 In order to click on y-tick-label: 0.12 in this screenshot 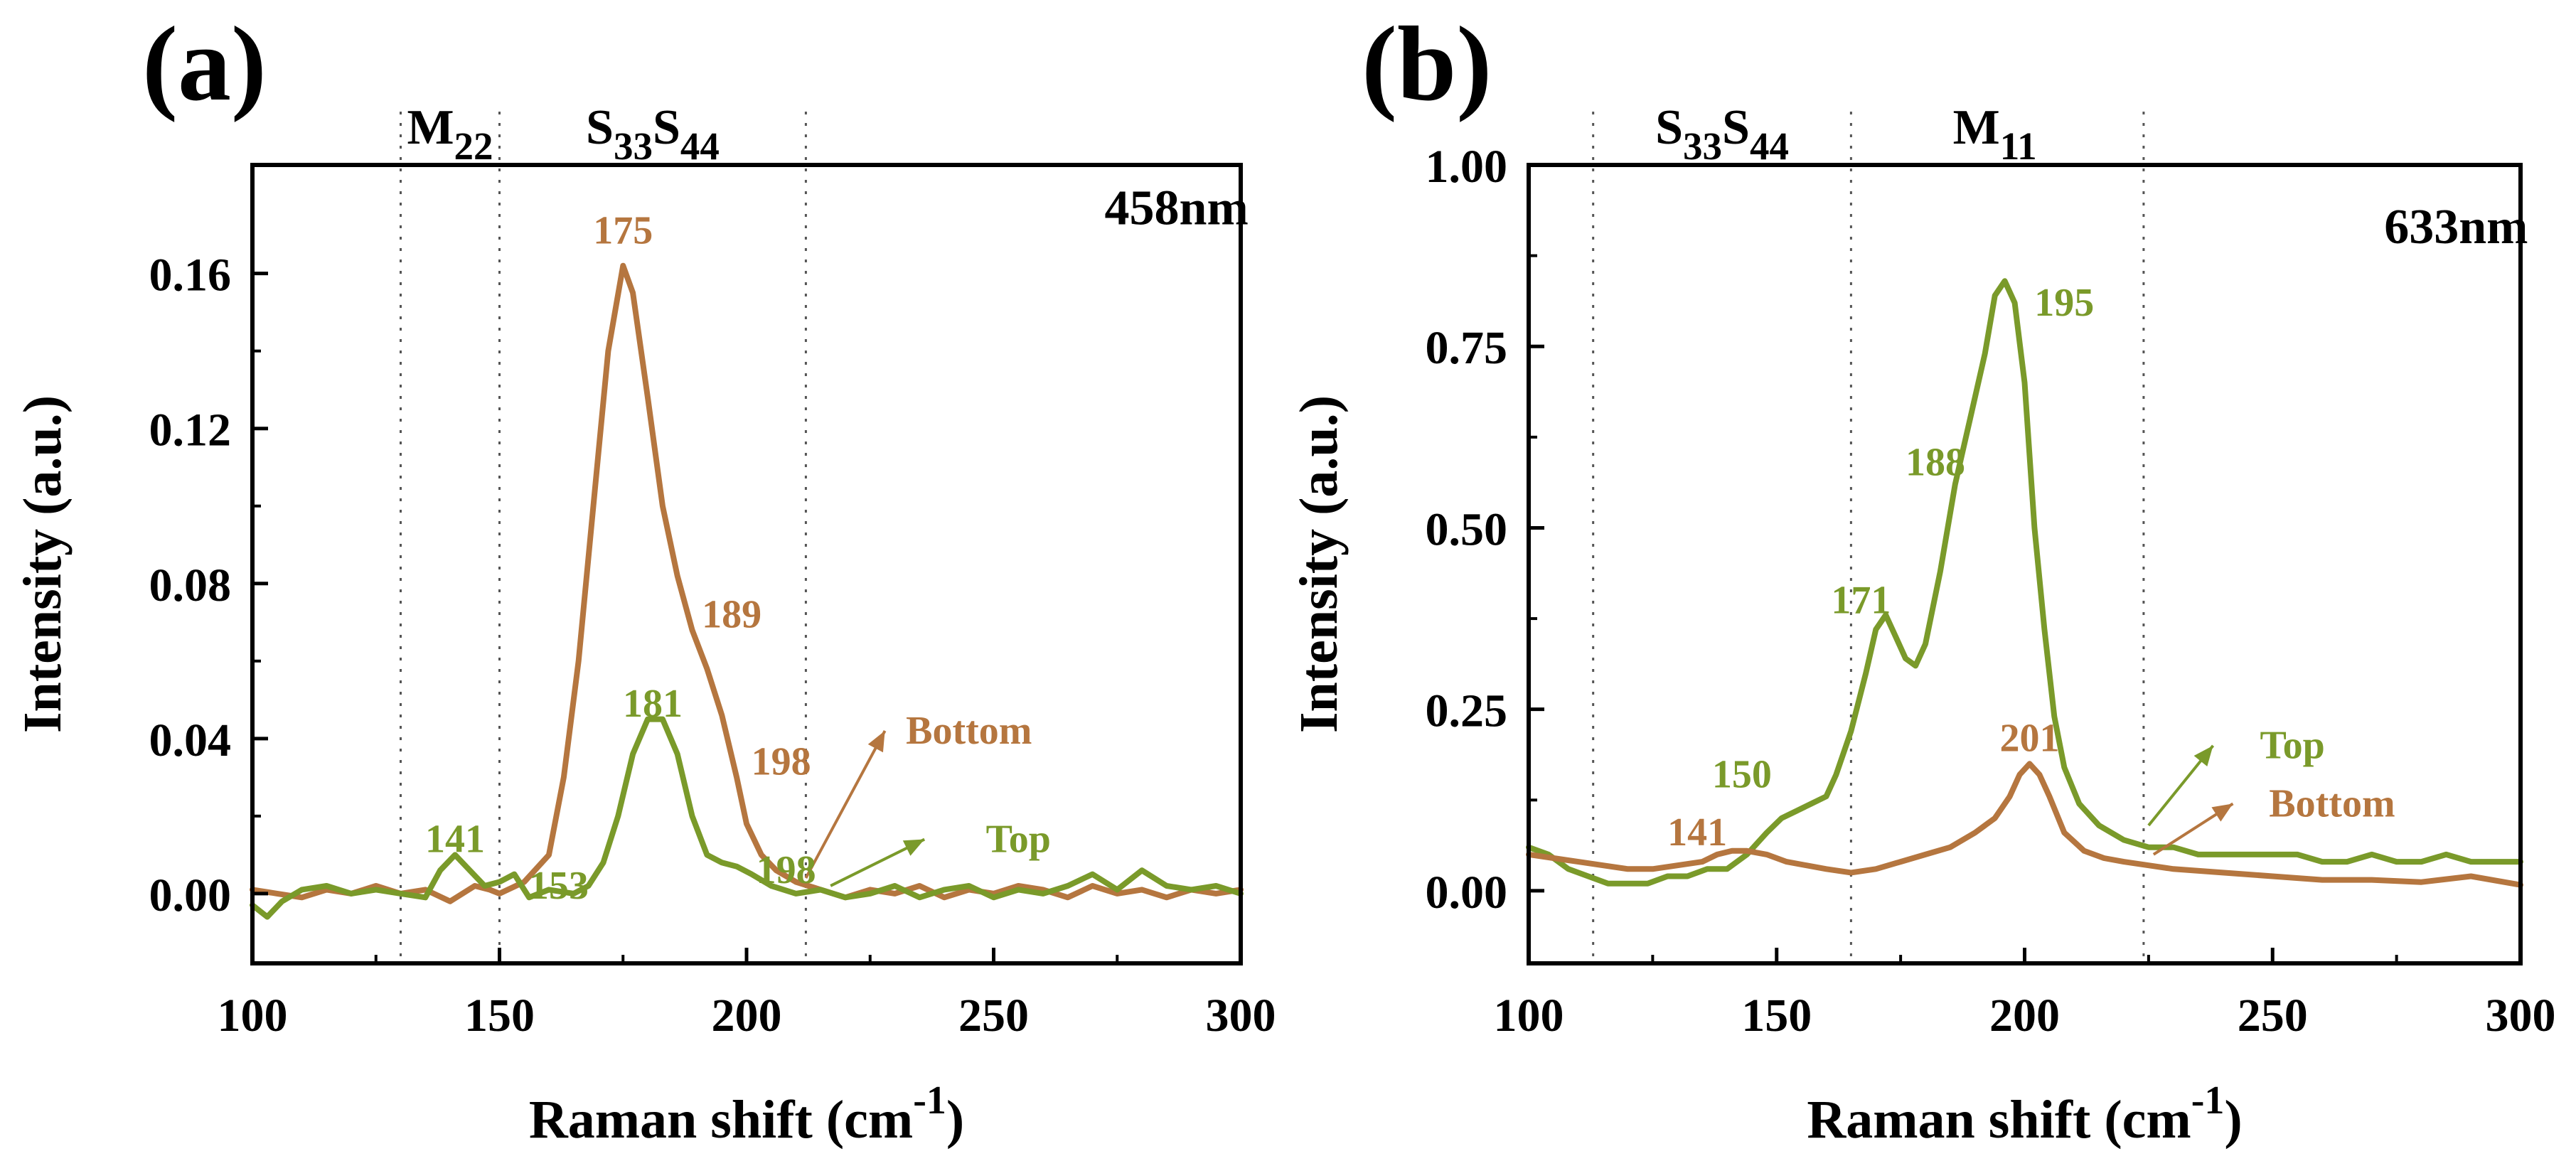, I will do `click(190, 430)`.